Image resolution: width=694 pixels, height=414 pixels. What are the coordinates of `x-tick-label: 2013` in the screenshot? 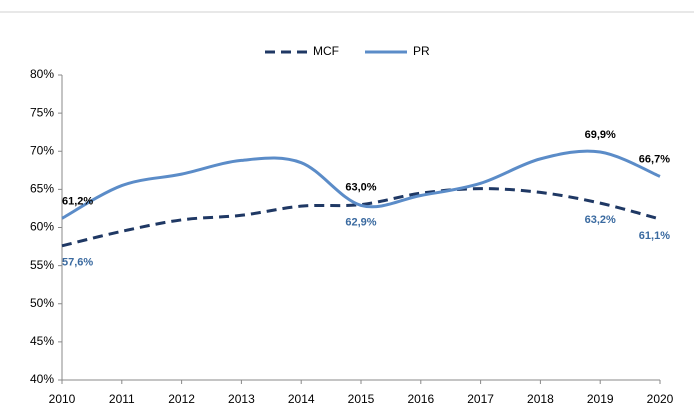 It's located at (241, 399).